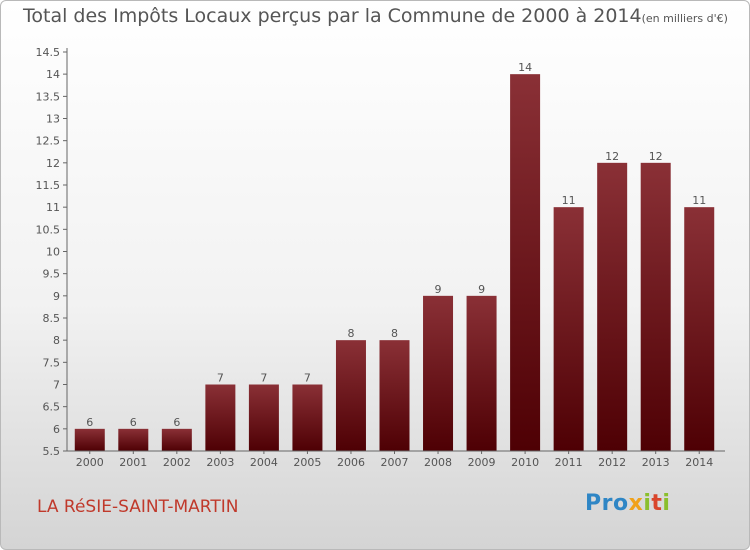 The height and width of the screenshot is (550, 750). Describe the element at coordinates (133, 422) in the screenshot. I see `data-label-2001: 6` at that location.